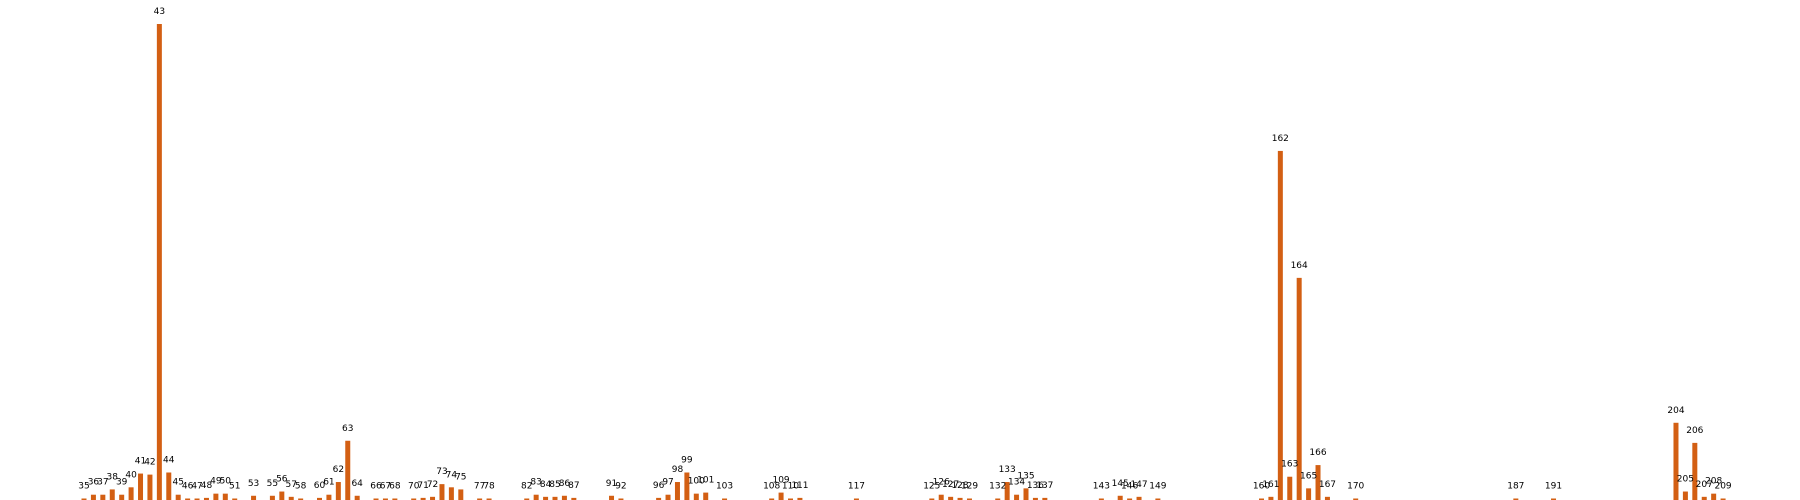 The width and height of the screenshot is (1800, 500). What do you see at coordinates (1101, 487) in the screenshot?
I see `bar-label-143: 143` at bounding box center [1101, 487].